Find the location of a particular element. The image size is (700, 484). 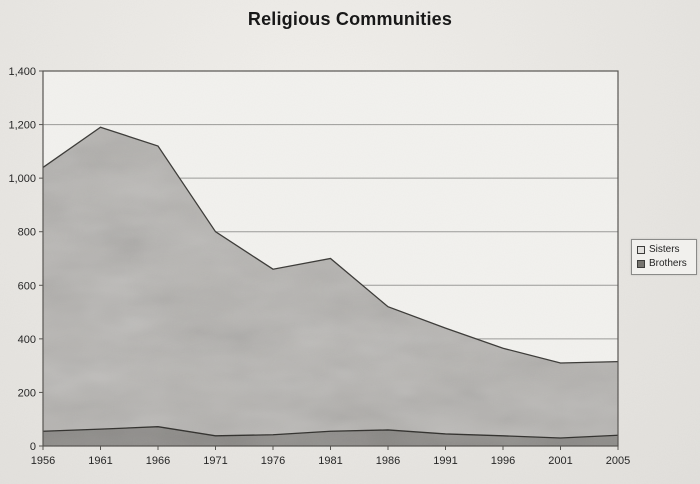

legend-item-brothers: Brothers is located at coordinates (664, 264).